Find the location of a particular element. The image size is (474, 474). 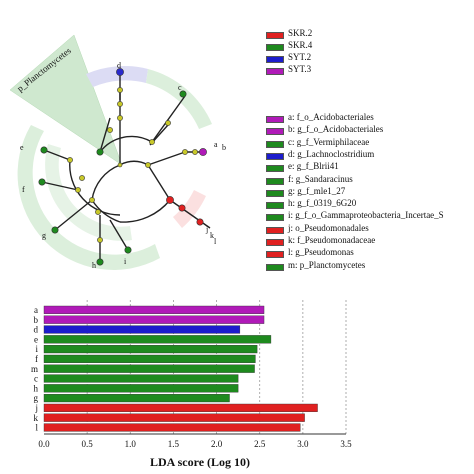

outer-ring-left-green is located at coordinates (89, 197).